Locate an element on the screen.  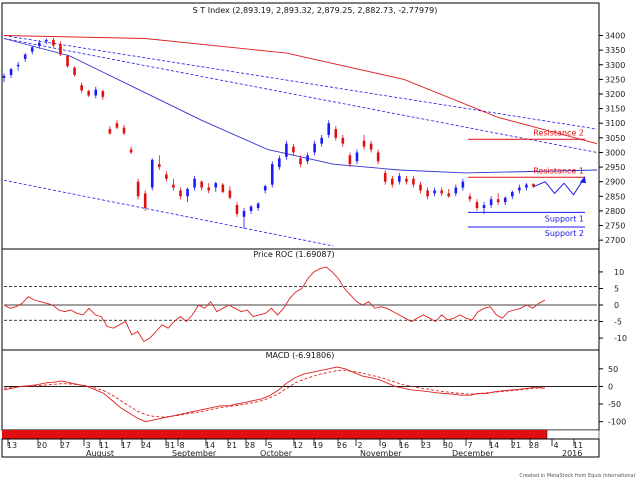
date-tick-label: 27 is located at coordinates (65, 445).